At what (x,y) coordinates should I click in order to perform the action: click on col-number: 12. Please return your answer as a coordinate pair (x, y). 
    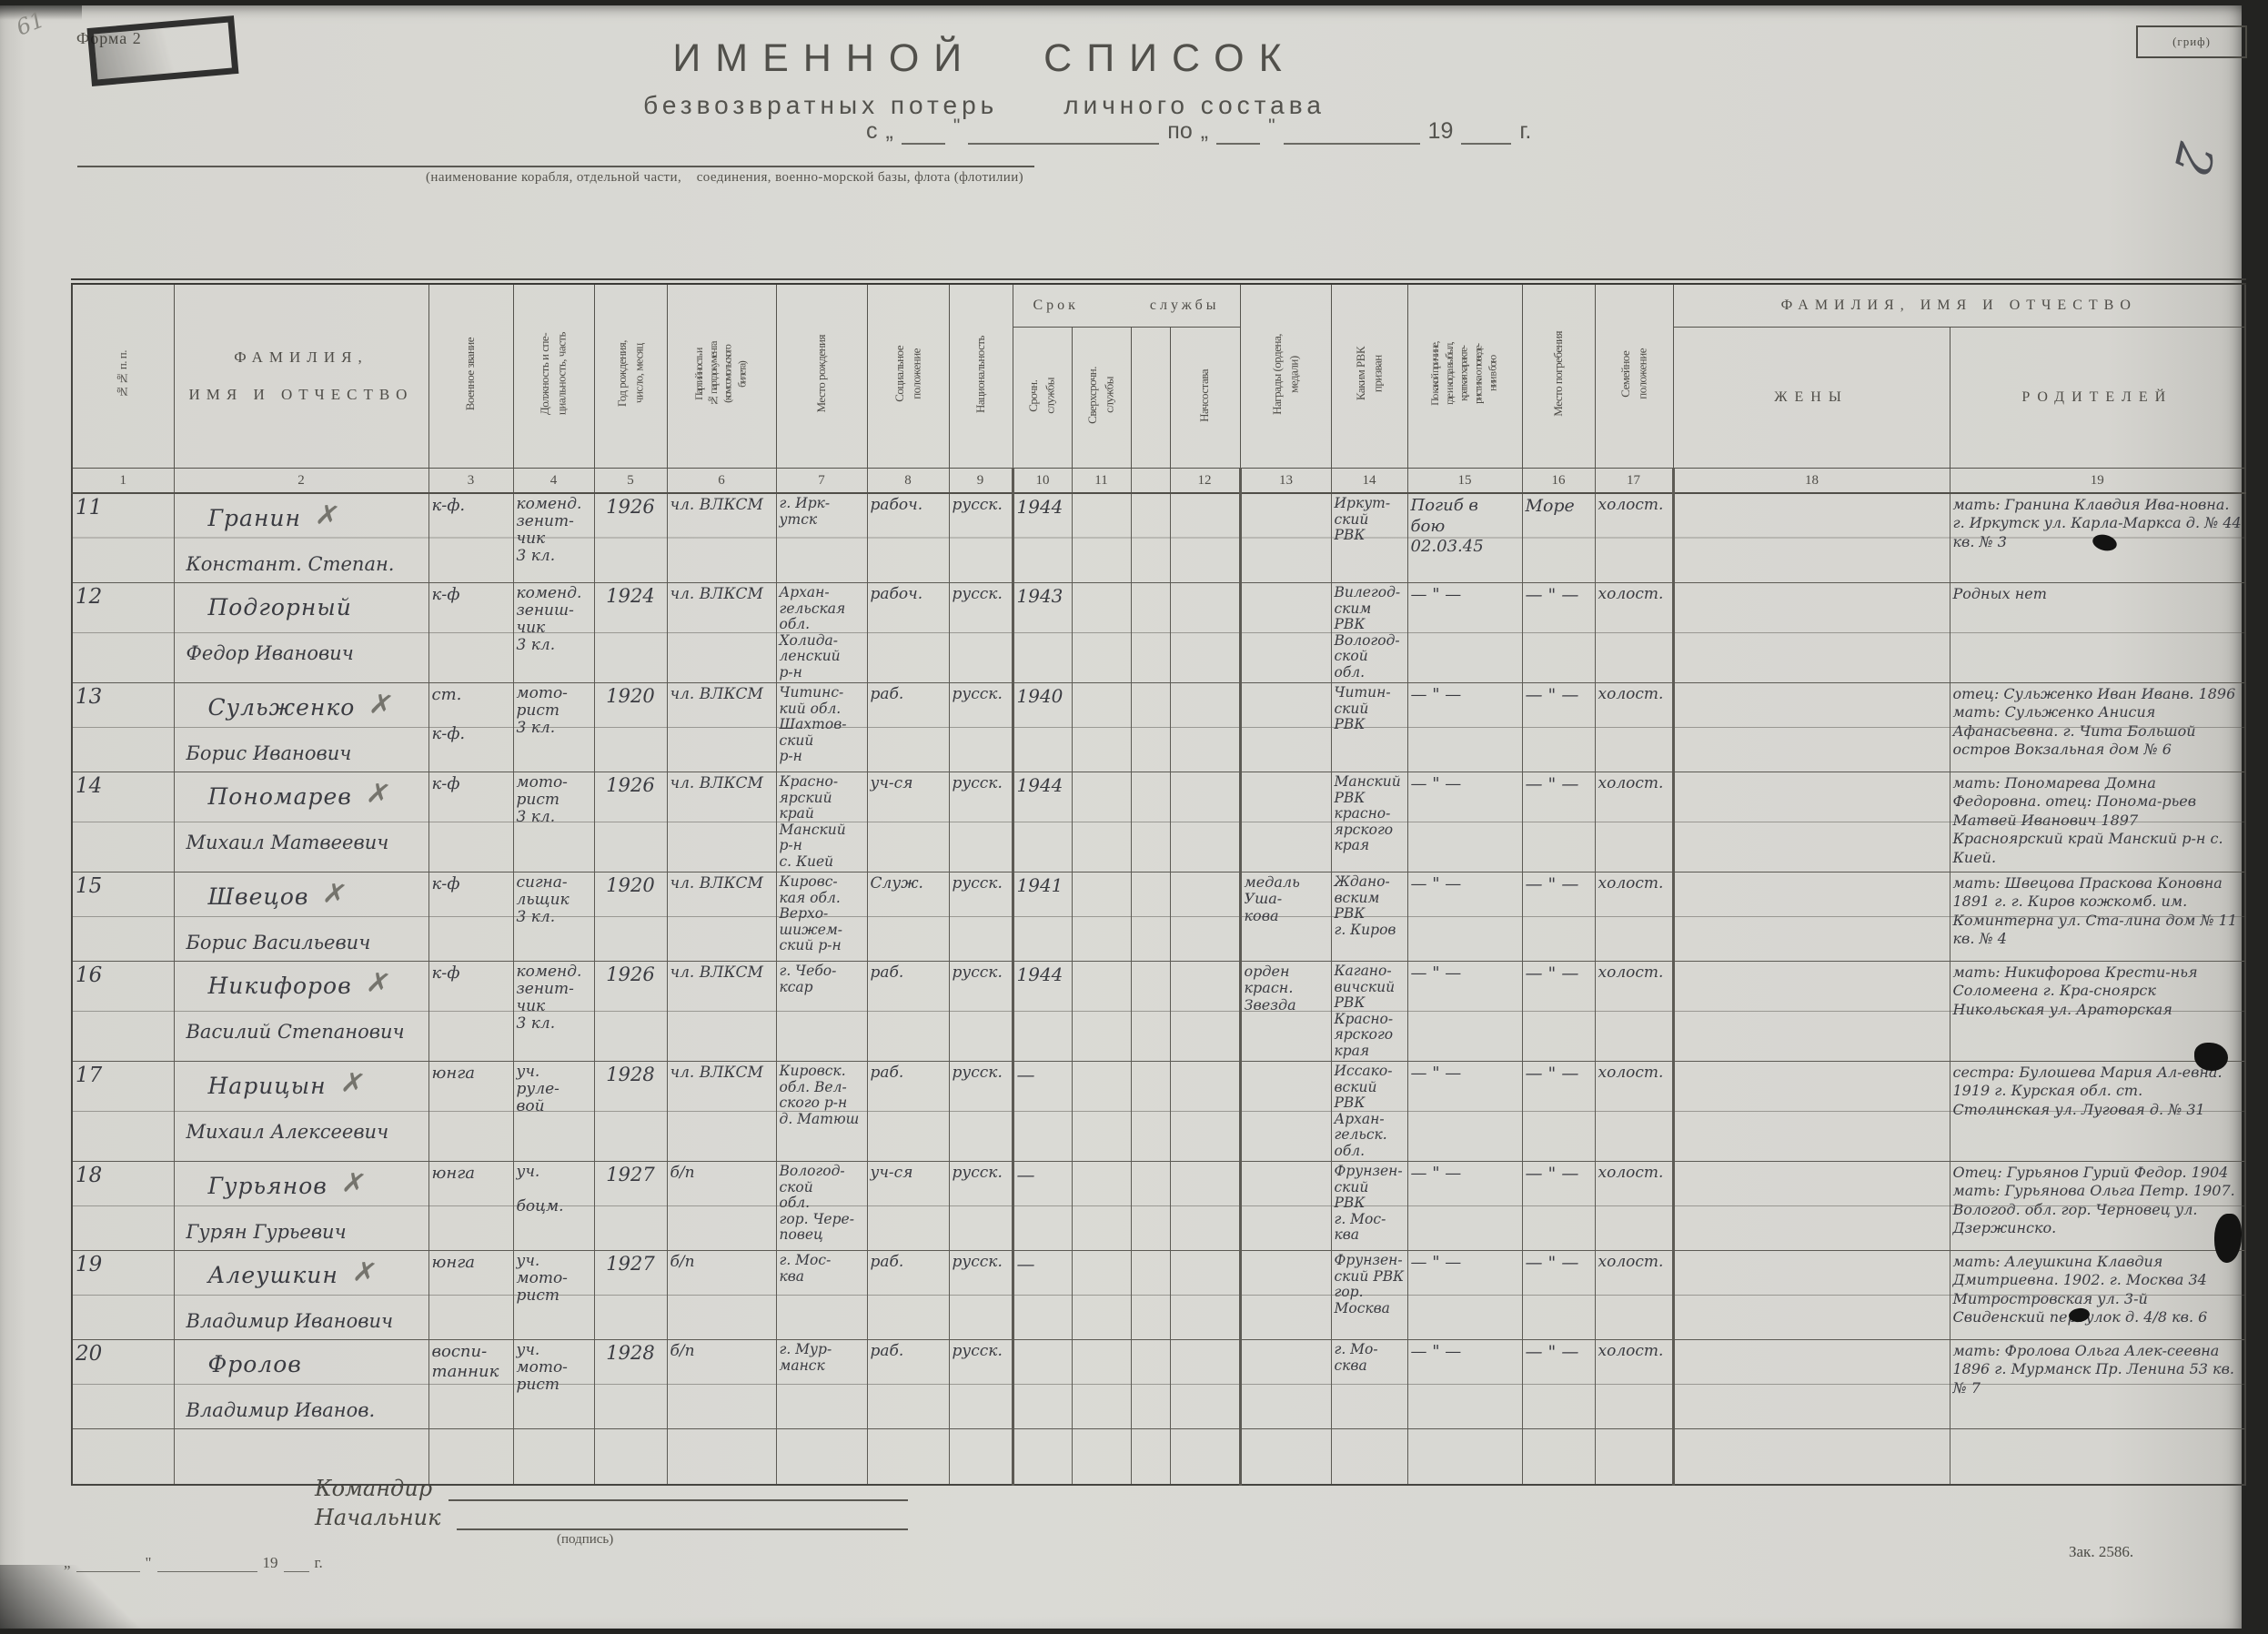
    Looking at the image, I should click on (1205, 481).